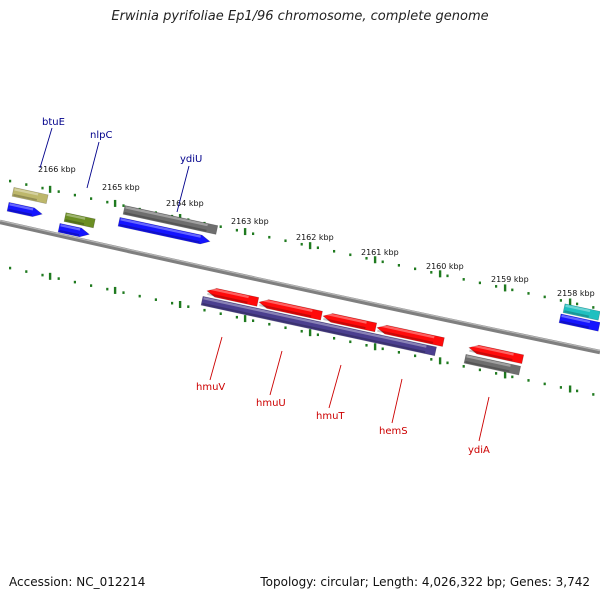 This screenshot has width=600, height=600. I want to click on gene-label-reverse: hmuV, so click(210, 387).